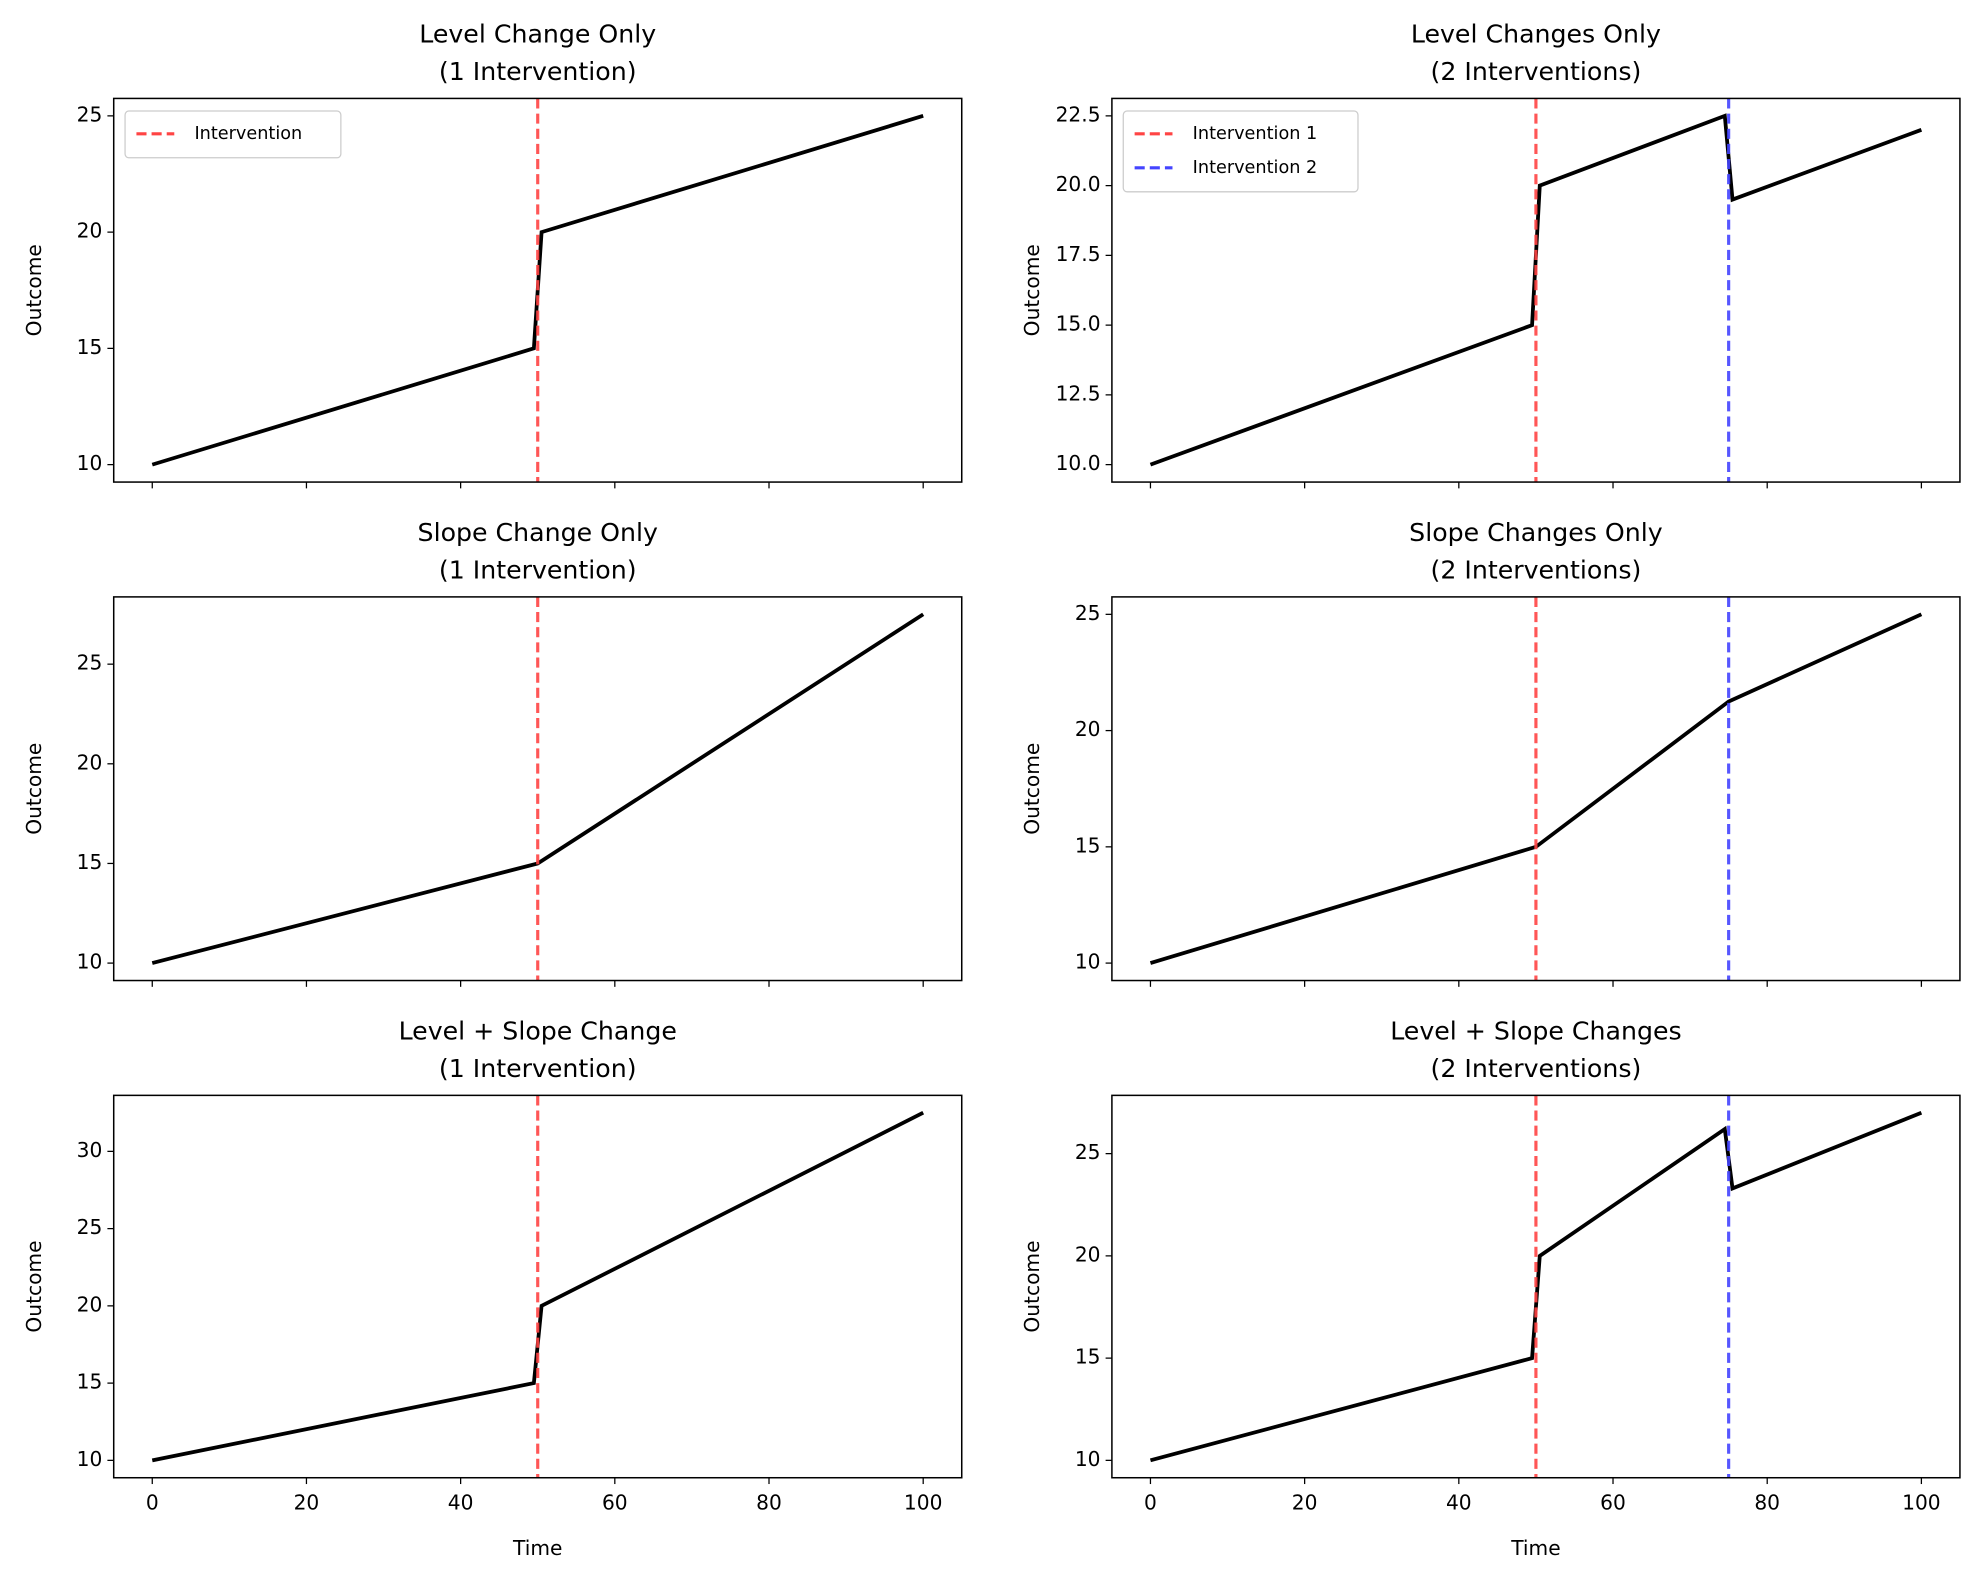  I want to click on y-tick-label: 30, so click(90, 1150).